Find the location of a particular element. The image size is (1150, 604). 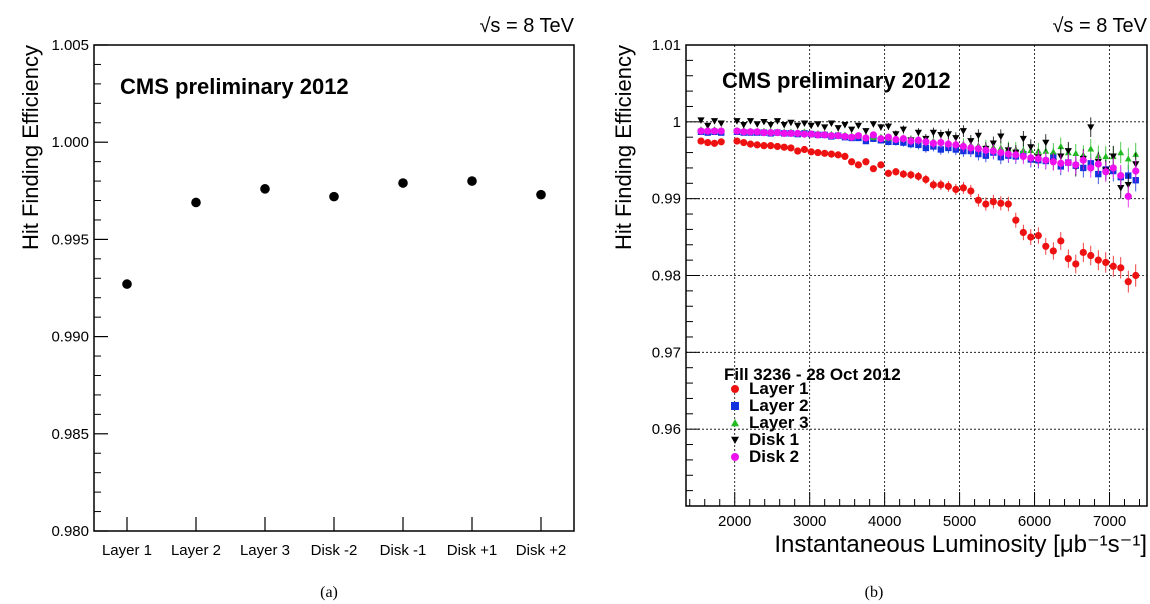

x-tick-label: Layer 2 is located at coordinates (196, 550).